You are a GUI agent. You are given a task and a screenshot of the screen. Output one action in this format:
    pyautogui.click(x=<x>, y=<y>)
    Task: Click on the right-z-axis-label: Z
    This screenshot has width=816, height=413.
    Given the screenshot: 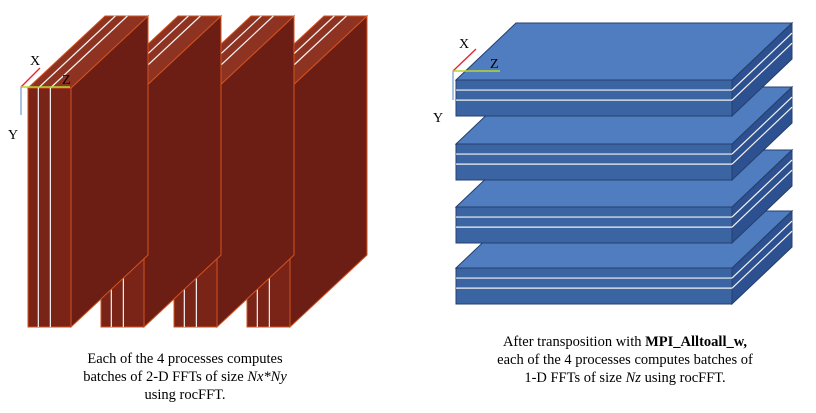 What is the action you would take?
    pyautogui.click(x=494, y=64)
    